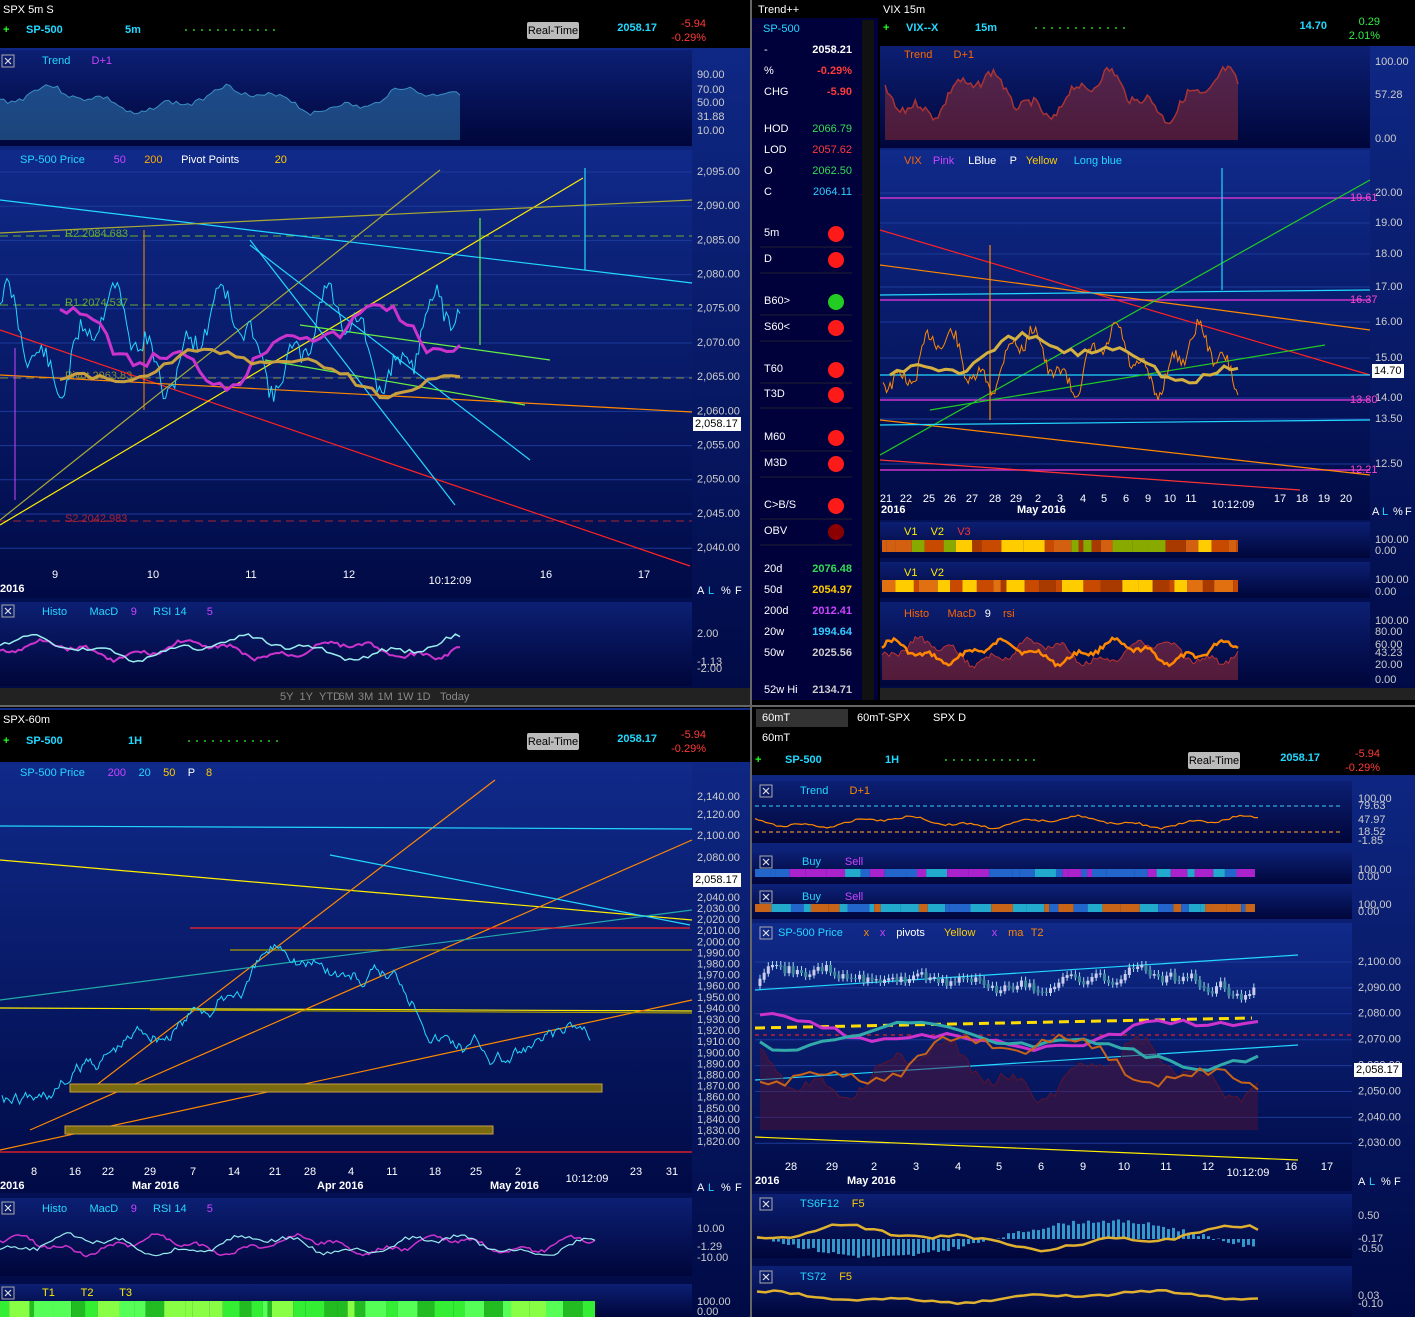  I want to click on range-button: 3M, so click(365, 697).